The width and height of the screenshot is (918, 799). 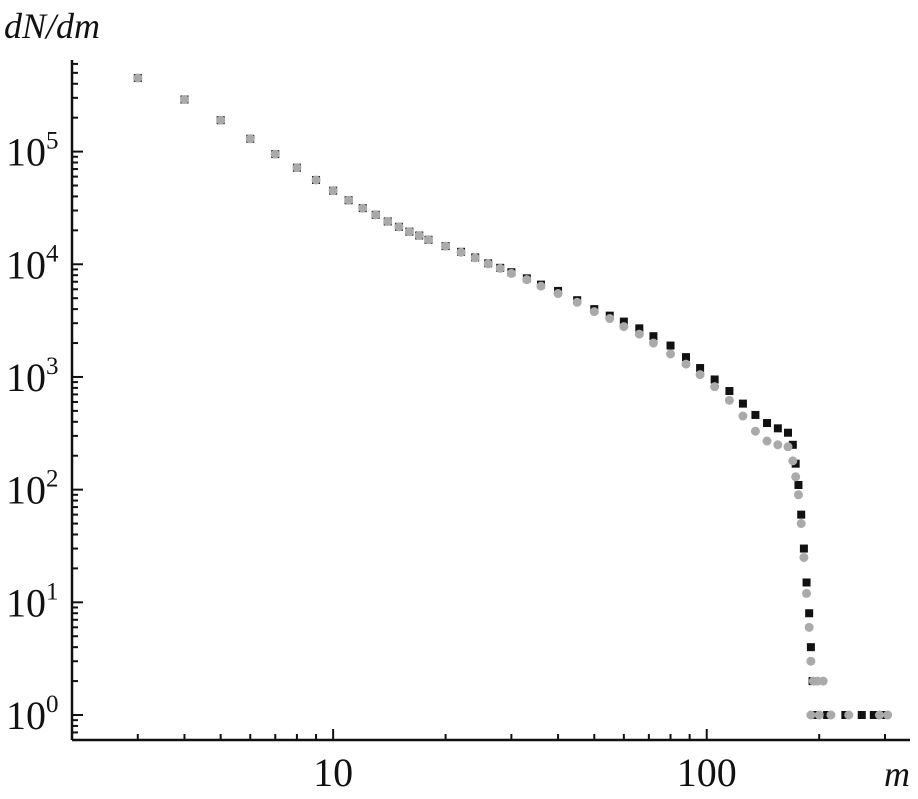 What do you see at coordinates (52, 704) in the screenshot?
I see `y-tick-label-exponent: 0` at bounding box center [52, 704].